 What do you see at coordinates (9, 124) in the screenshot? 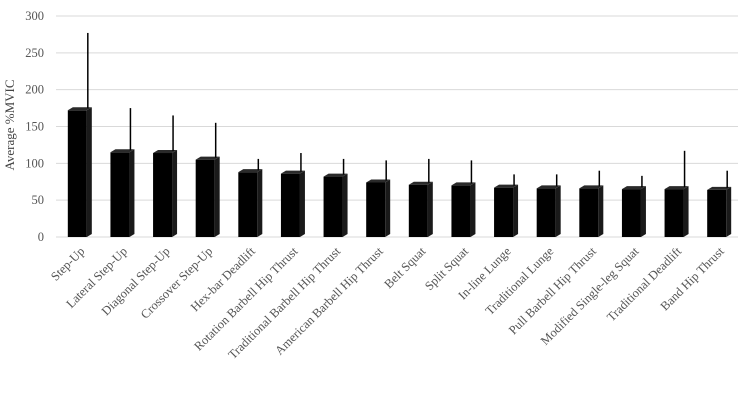
I see `y-axis-label: Average %MVIC` at bounding box center [9, 124].